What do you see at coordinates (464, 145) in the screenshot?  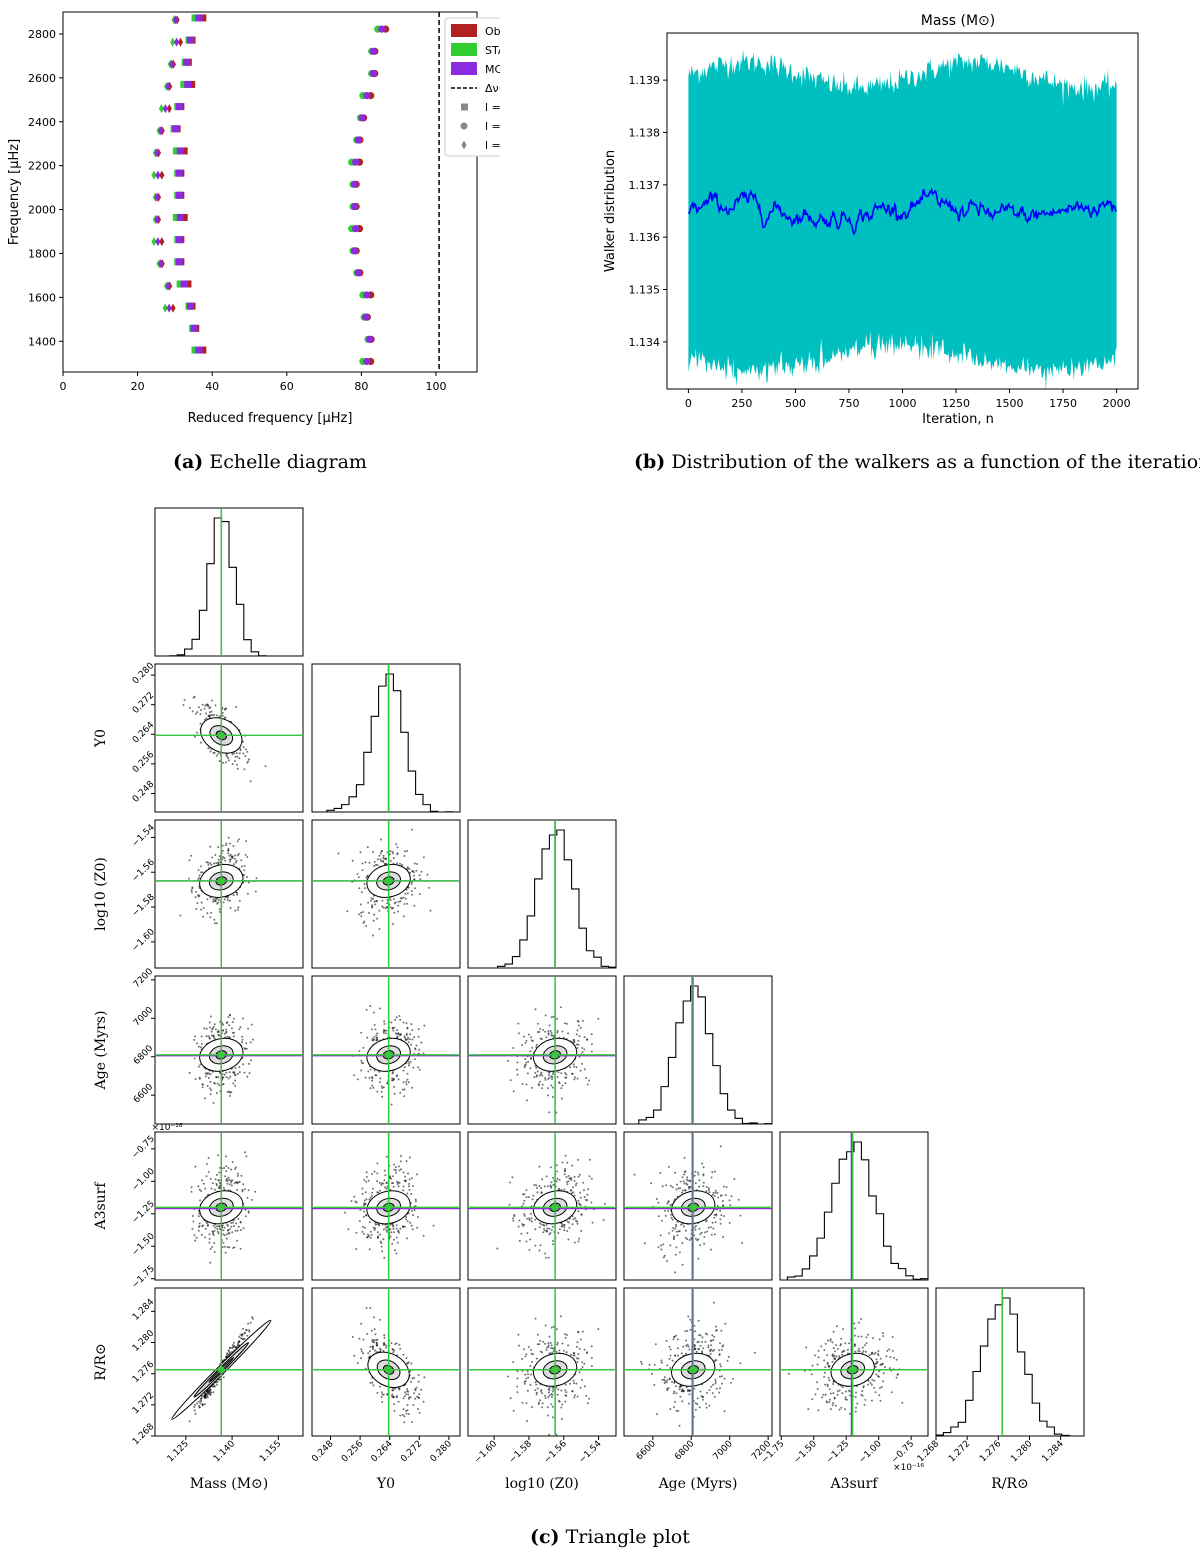 I see `legend-diamond` at bounding box center [464, 145].